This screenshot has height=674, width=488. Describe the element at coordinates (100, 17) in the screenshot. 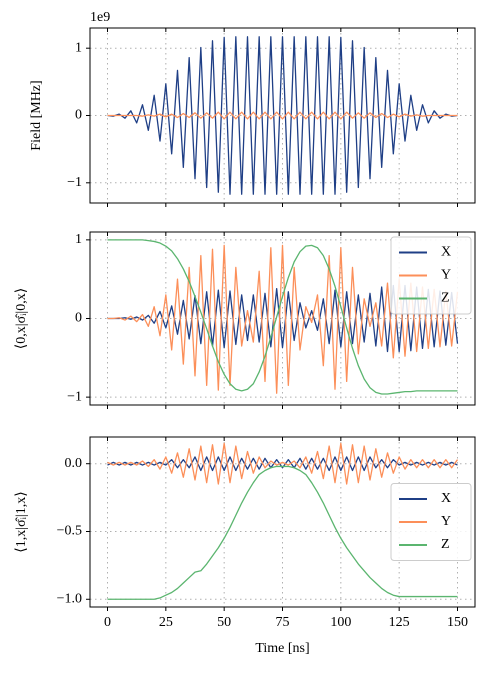

I see `offset-text: 1e9` at that location.